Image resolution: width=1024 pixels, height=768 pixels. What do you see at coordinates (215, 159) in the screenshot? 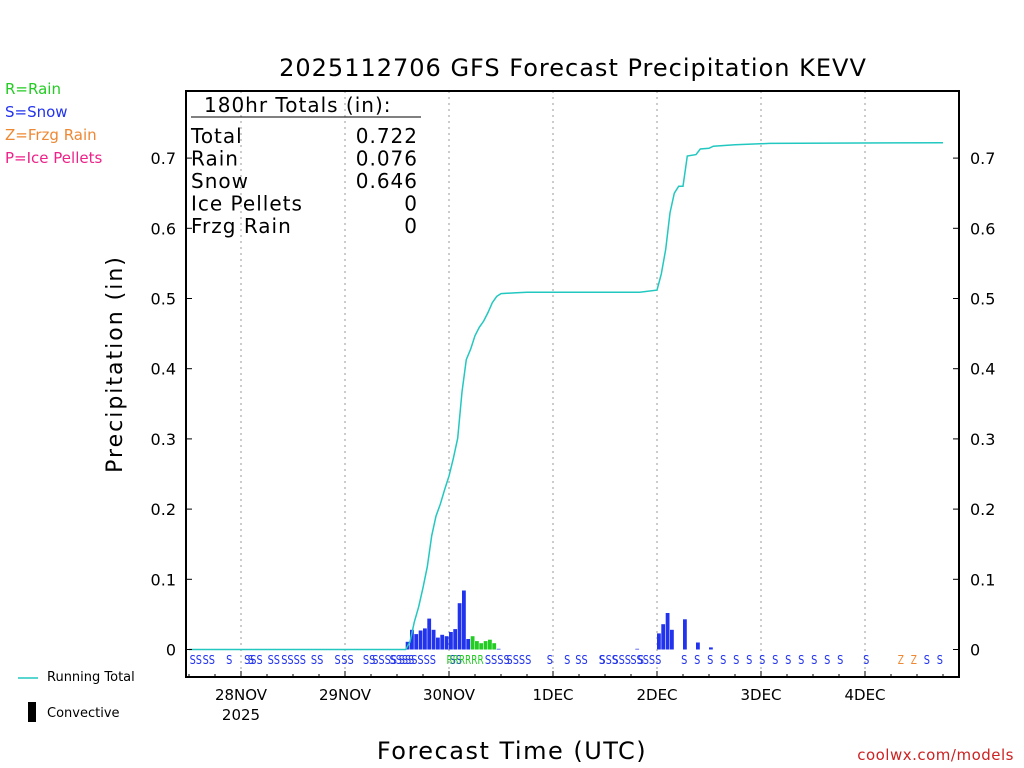
I see `totals-row-label: Rain` at bounding box center [215, 159].